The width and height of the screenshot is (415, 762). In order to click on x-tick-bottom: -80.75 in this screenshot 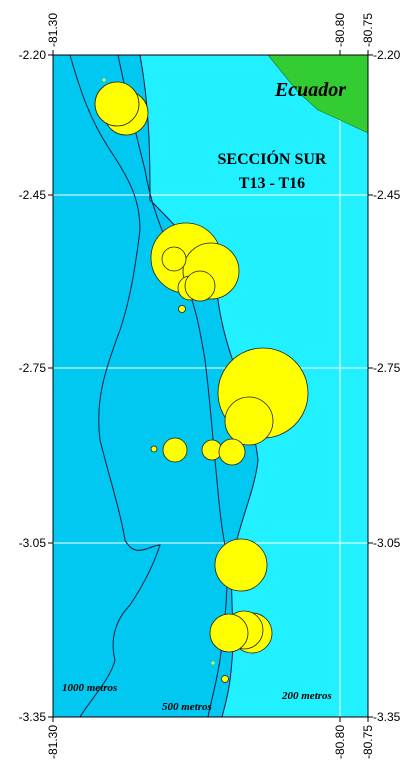, I will do `click(368, 742)`.